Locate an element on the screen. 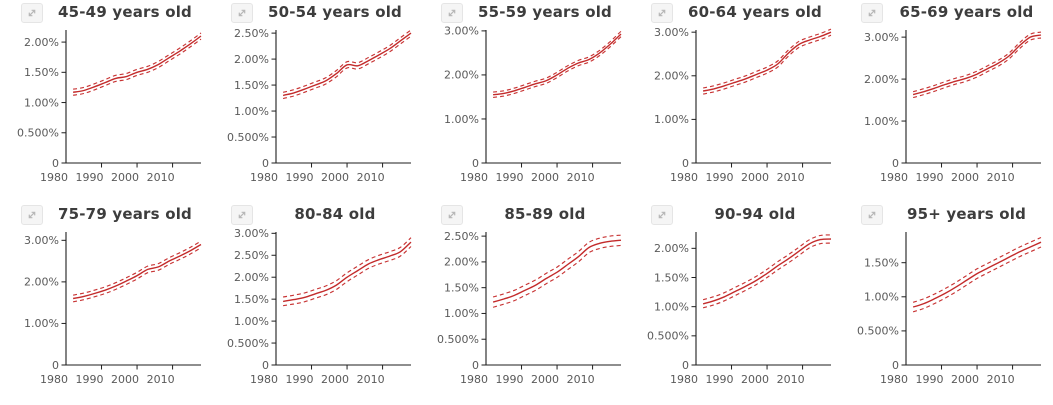 This screenshot has width=1053, height=405. y-tick-label: 2.50% is located at coordinates (251, 33).